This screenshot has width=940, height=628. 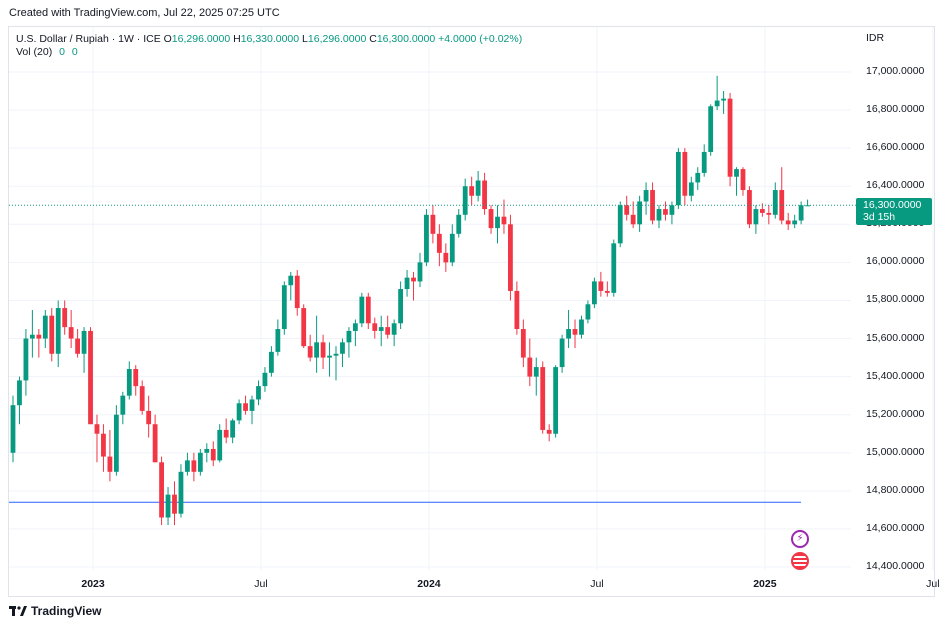 What do you see at coordinates (879, 217) in the screenshot?
I see `bar-countdown: 3d 15h` at bounding box center [879, 217].